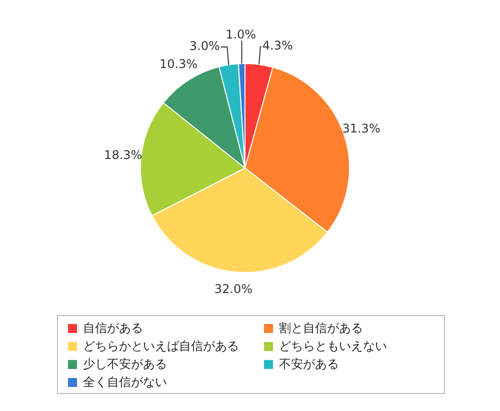 Image resolution: width=500 pixels, height=411 pixels. What do you see at coordinates (204, 46) in the screenshot?
I see `data-label: 3.0%` at bounding box center [204, 46].